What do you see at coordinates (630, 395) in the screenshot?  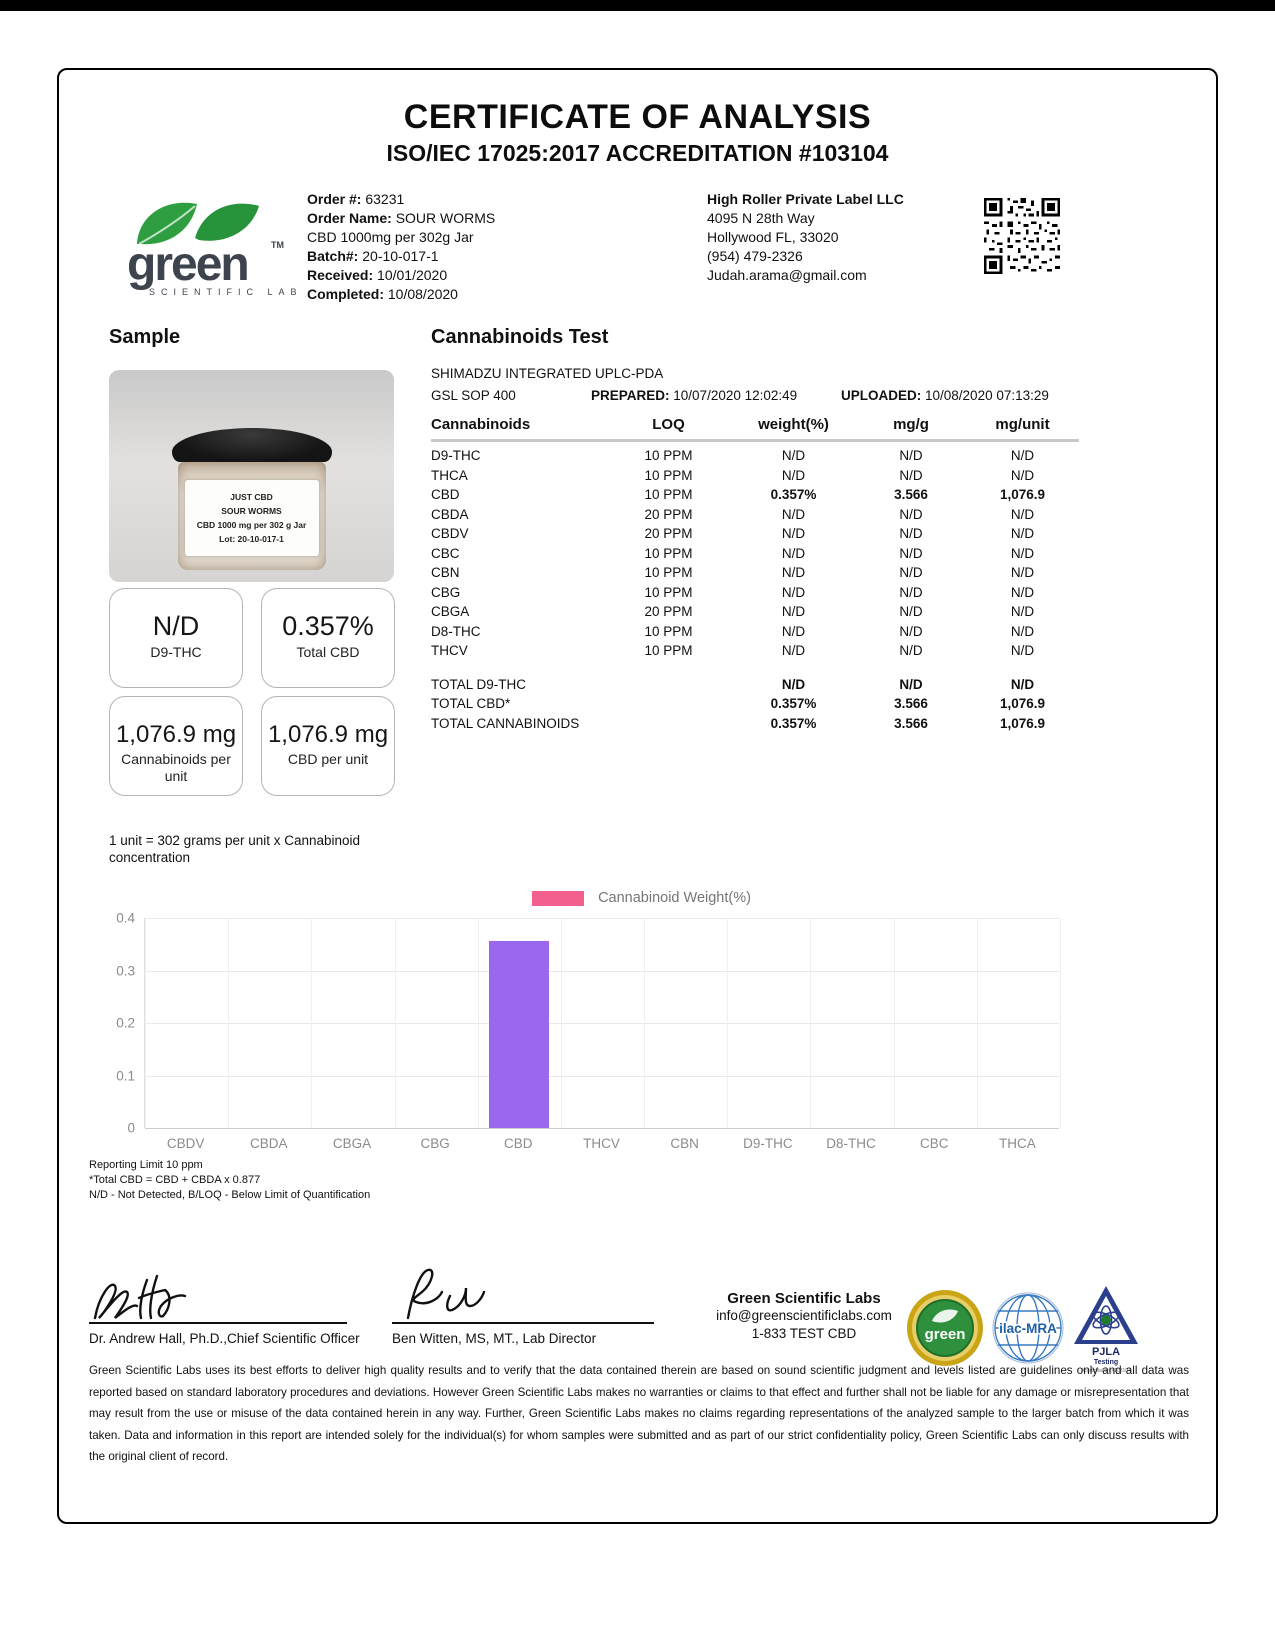 I see `prepared-label: PREPARED:` at bounding box center [630, 395].